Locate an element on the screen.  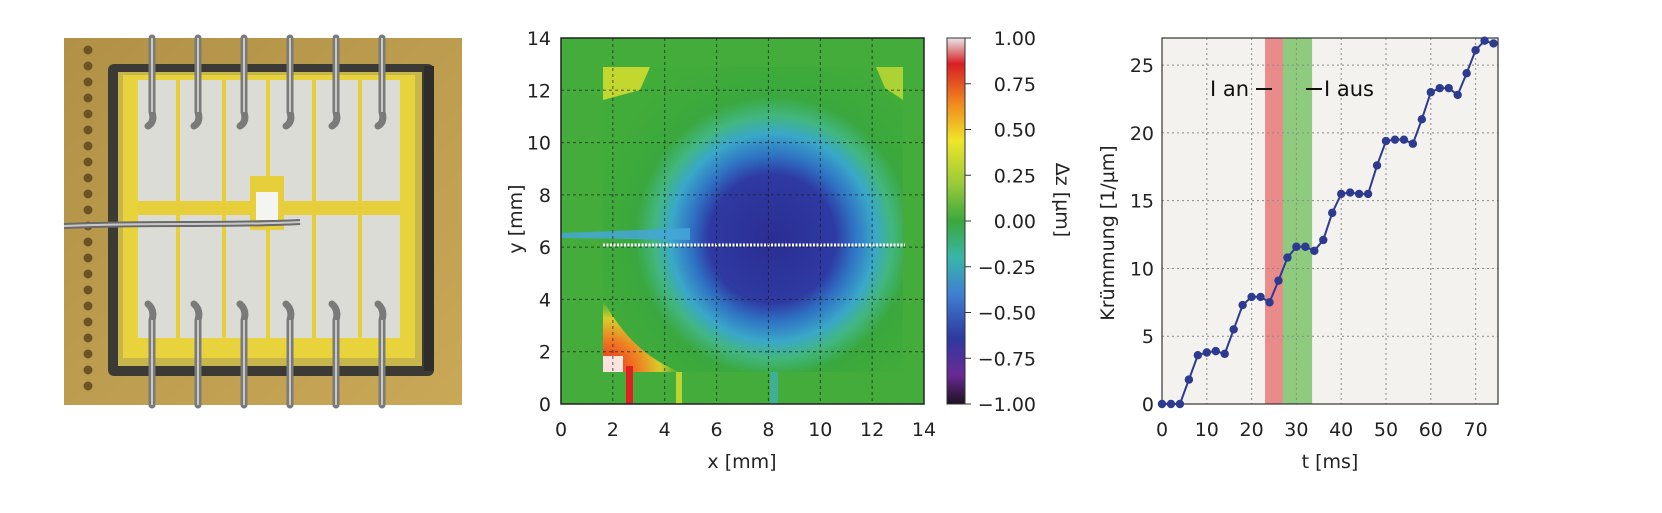
contact-pins is located at coordinates (265, 221).